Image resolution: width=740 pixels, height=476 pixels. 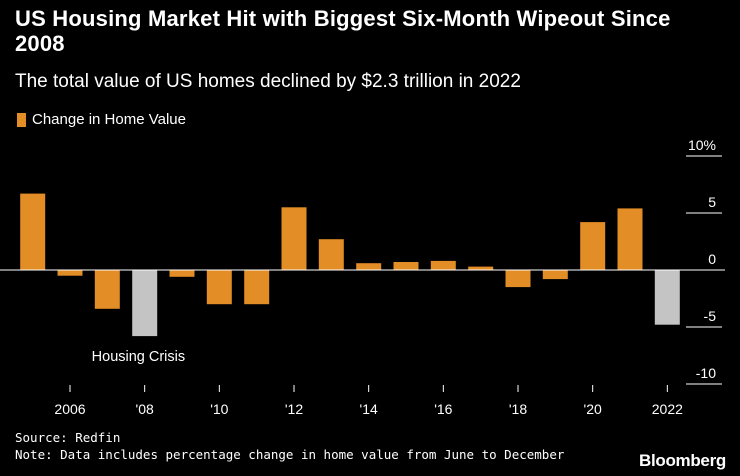 What do you see at coordinates (219, 409) in the screenshot?
I see `x-tick-label: '10` at bounding box center [219, 409].